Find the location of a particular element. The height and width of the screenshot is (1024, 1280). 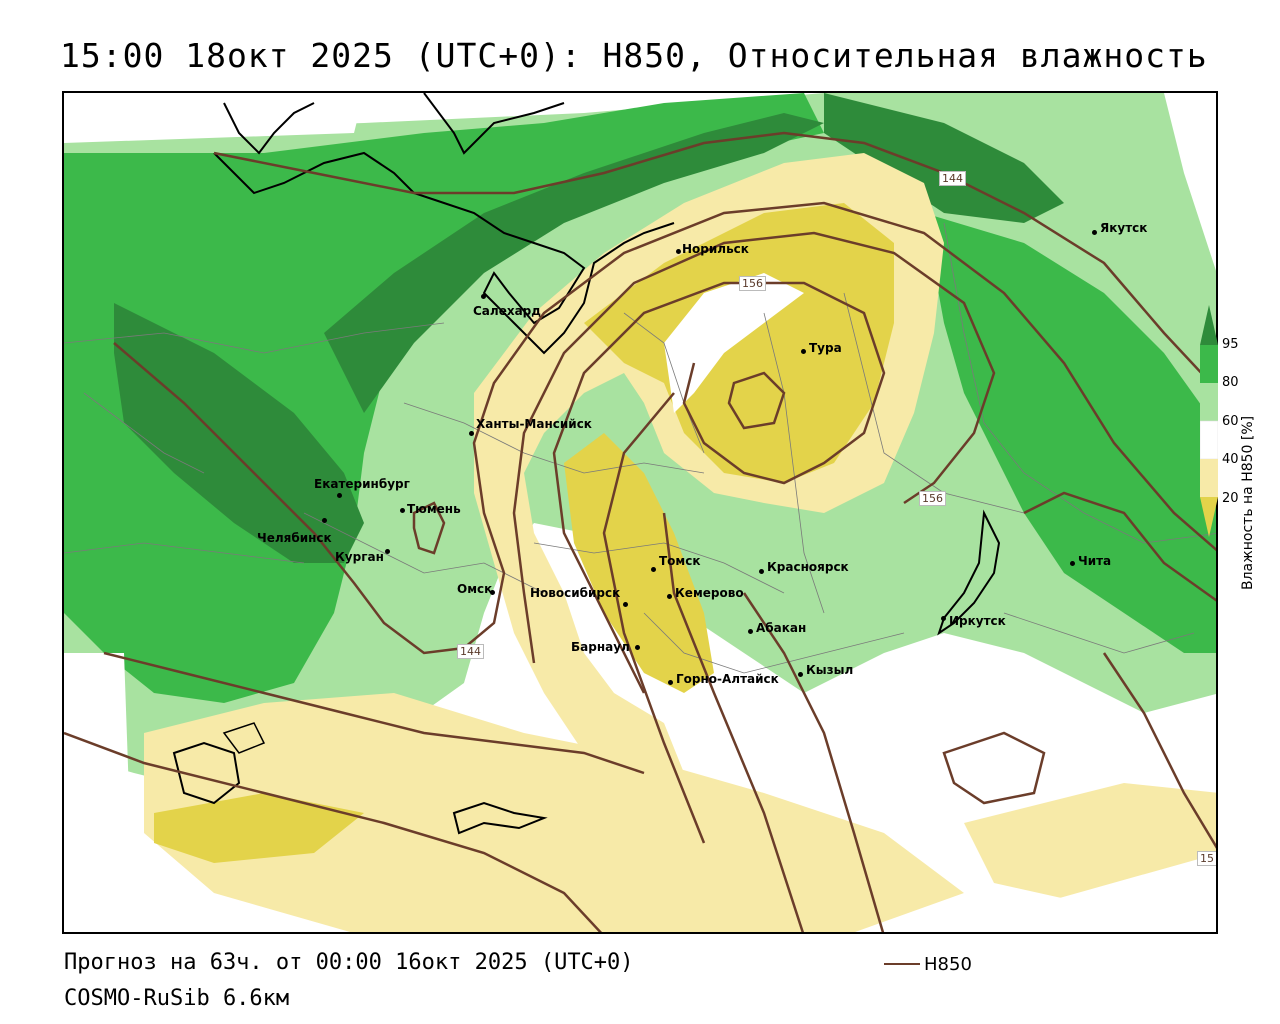

city-label-novosibirsk: Новосибирск is located at coordinates (575, 593).